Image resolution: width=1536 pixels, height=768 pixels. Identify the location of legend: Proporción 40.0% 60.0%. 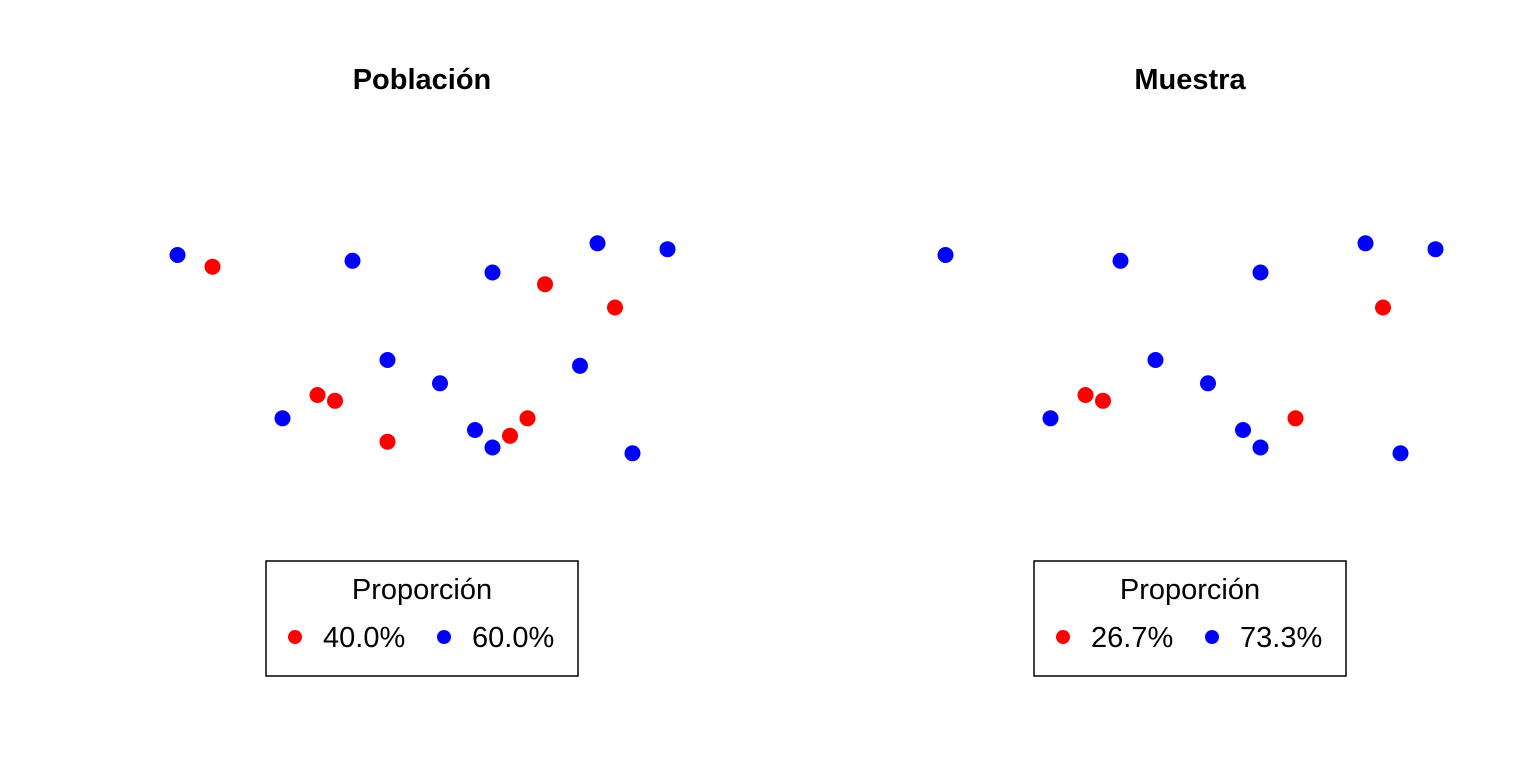
(422, 618).